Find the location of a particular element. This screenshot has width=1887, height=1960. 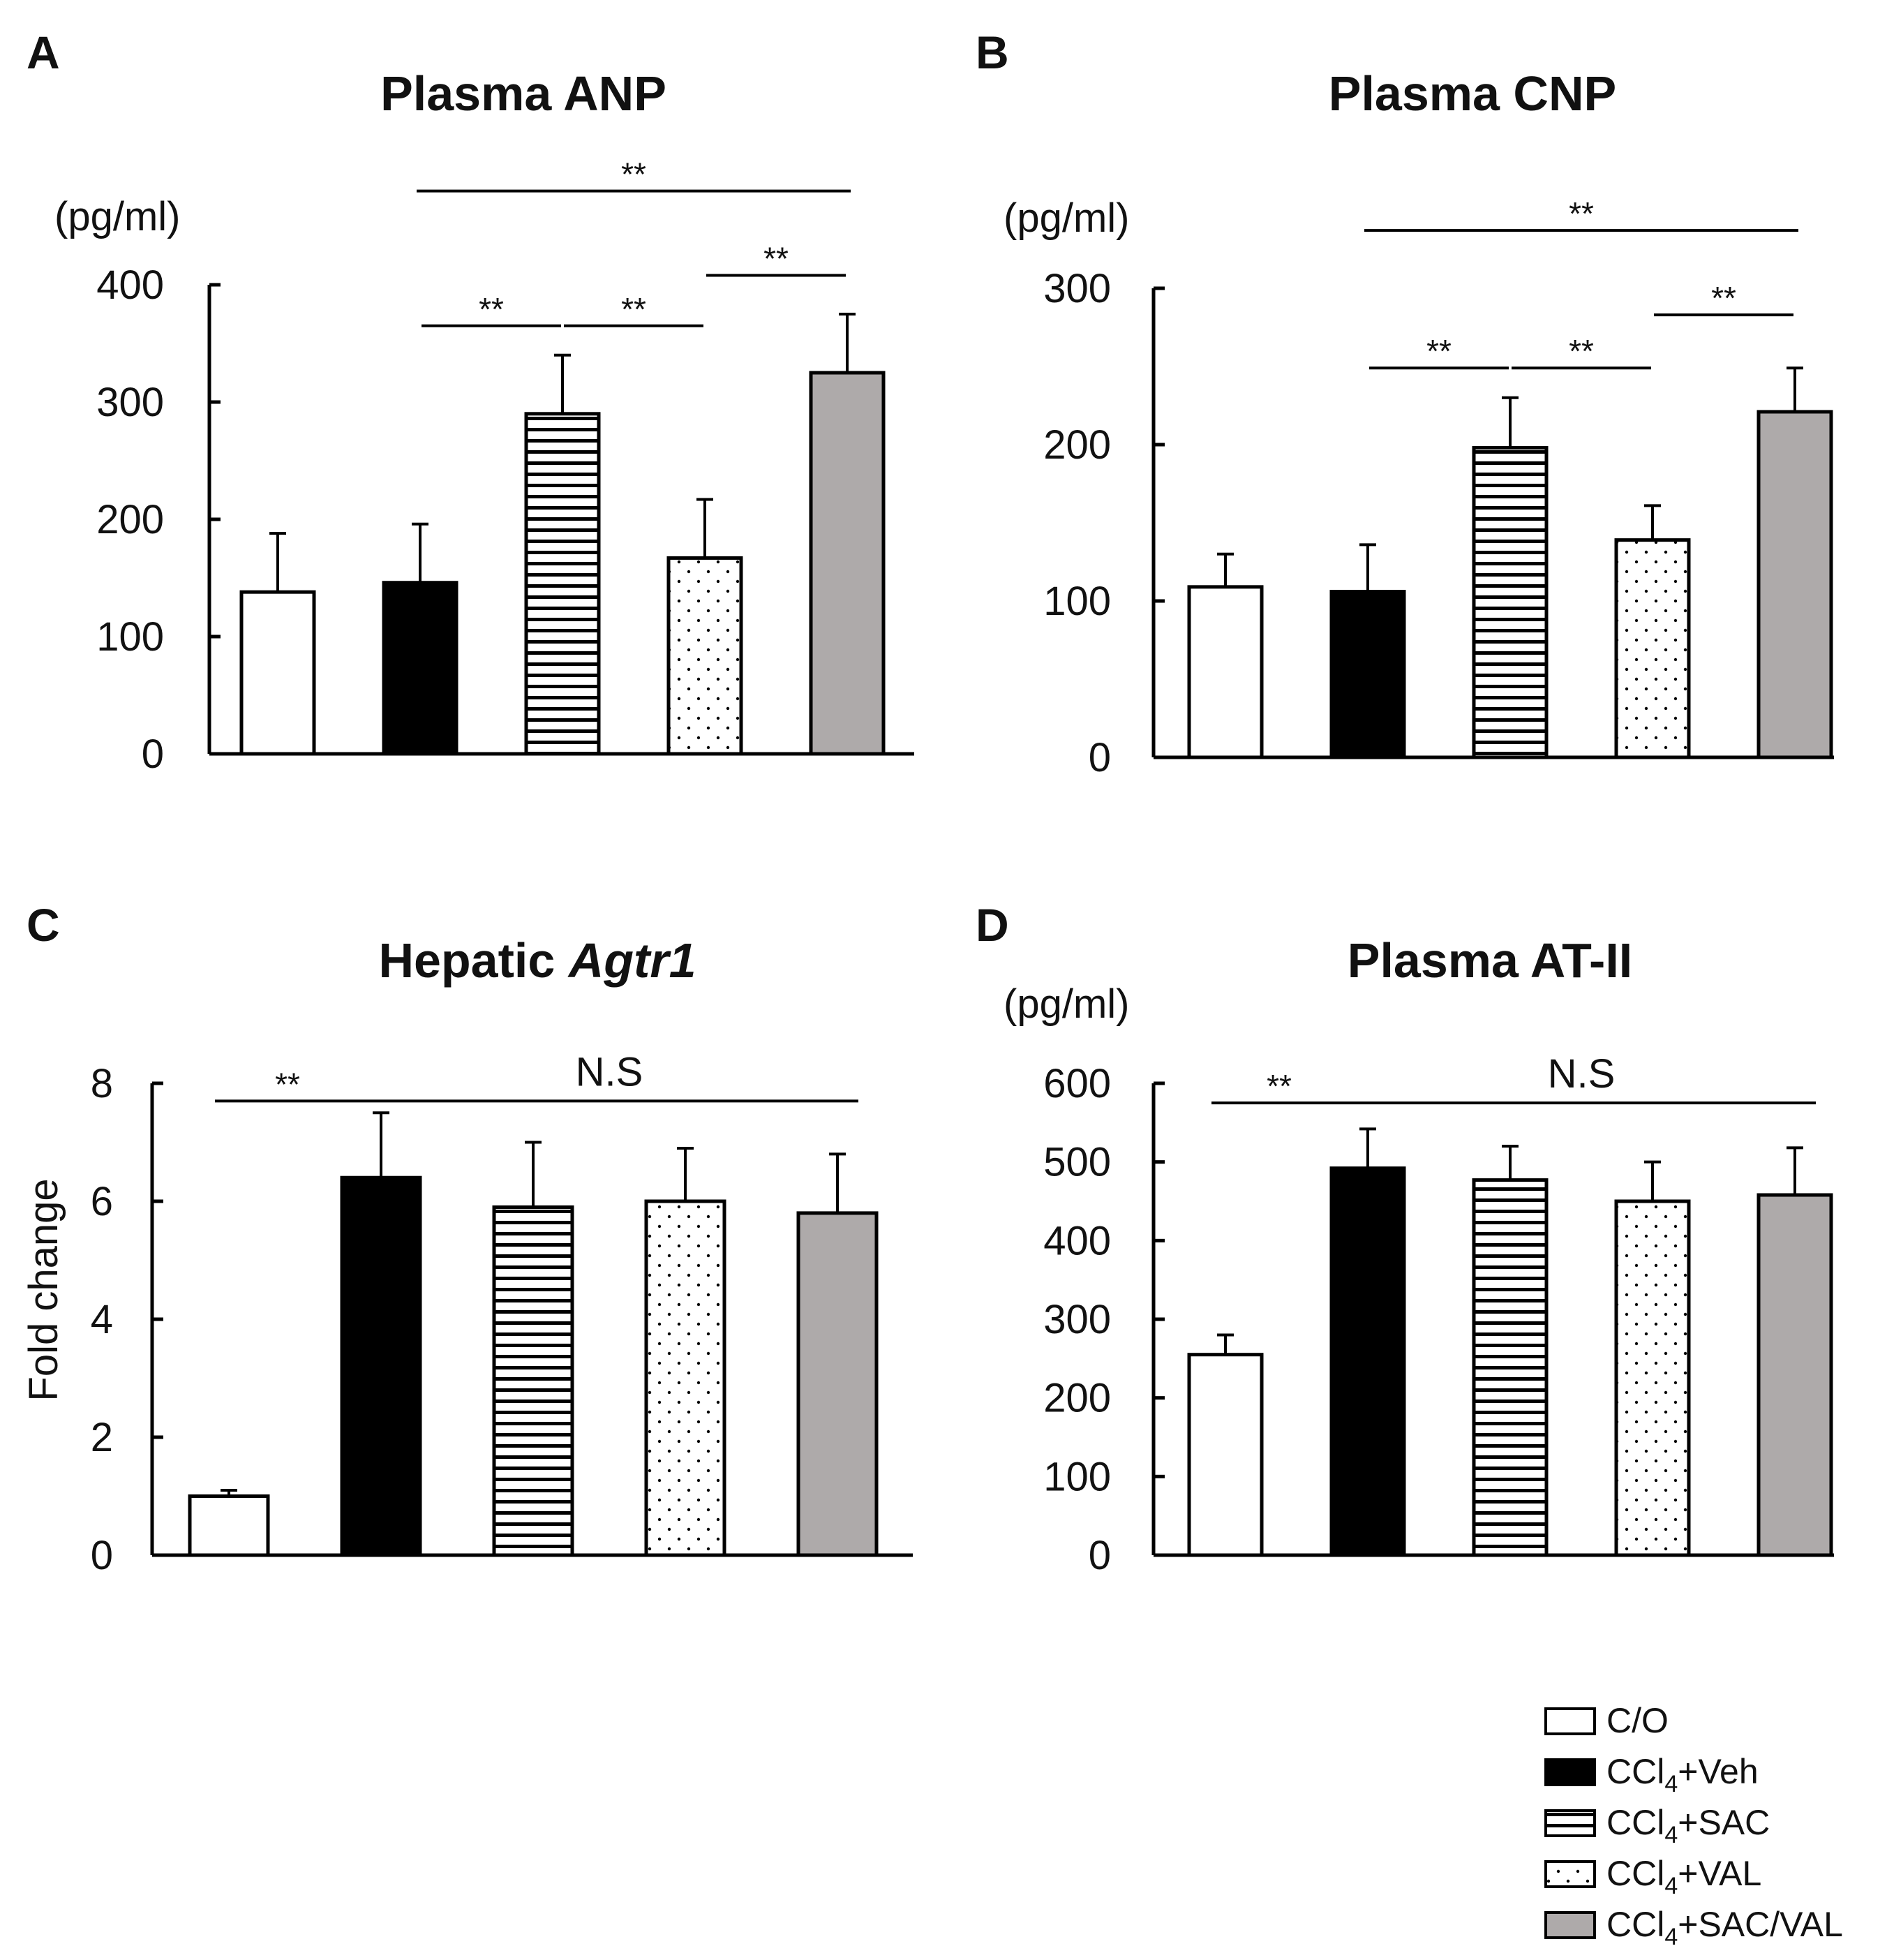

y-tick-label-c: 6 is located at coordinates (102, 1201).